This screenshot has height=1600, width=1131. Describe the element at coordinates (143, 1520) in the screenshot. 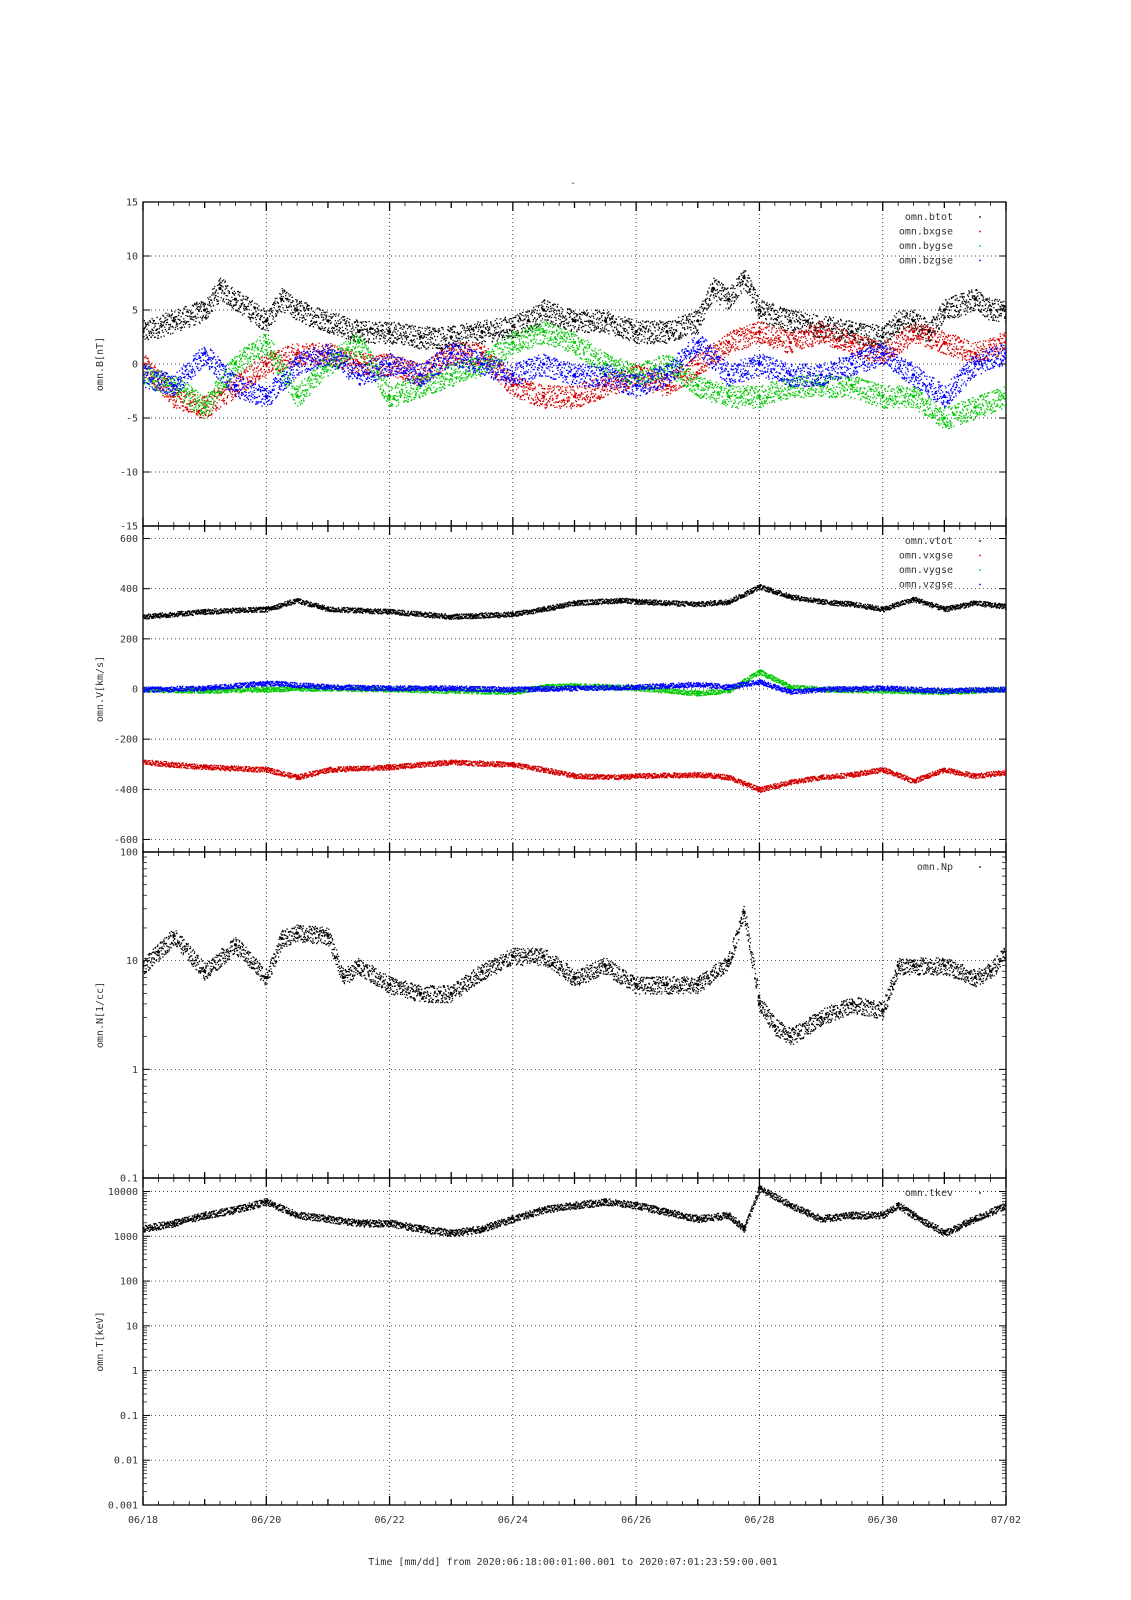

I see `x-tick-label: 06/18` at that location.